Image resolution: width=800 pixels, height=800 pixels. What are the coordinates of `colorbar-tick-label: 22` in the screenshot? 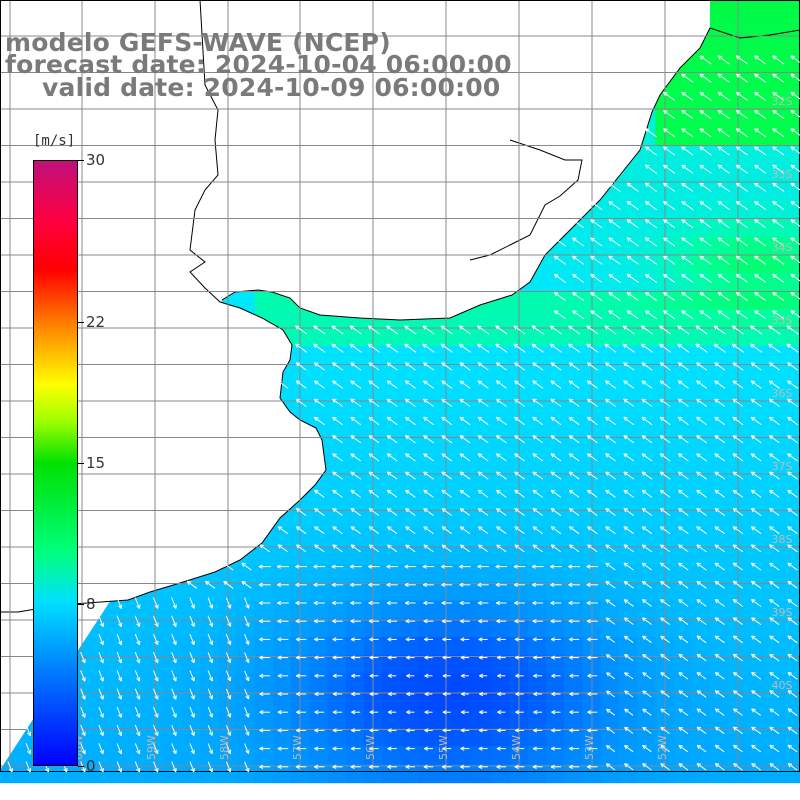 It's located at (96, 322).